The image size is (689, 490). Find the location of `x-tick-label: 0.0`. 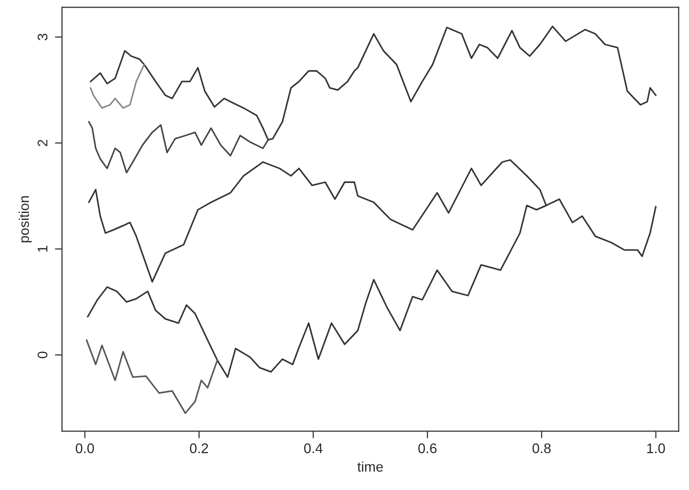

x-tick-label: 0.0 is located at coordinates (85, 448).